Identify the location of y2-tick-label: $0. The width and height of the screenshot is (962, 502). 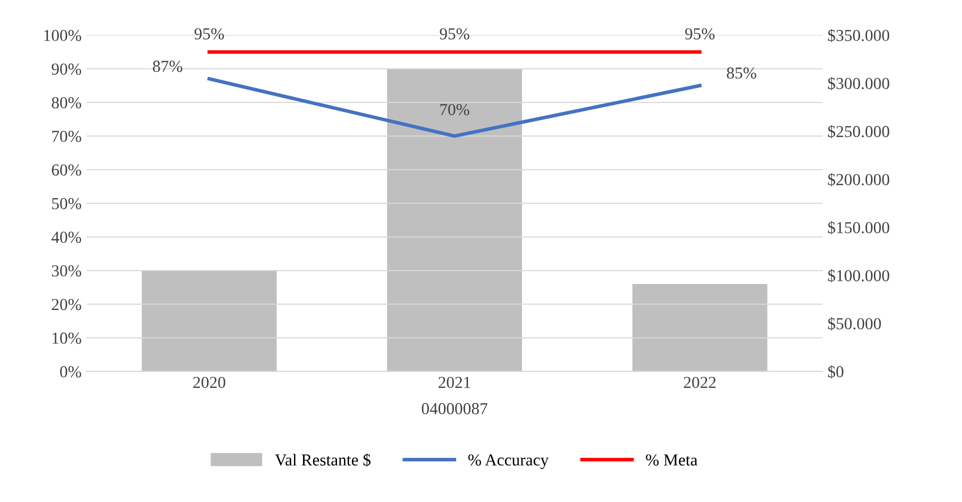
(836, 372).